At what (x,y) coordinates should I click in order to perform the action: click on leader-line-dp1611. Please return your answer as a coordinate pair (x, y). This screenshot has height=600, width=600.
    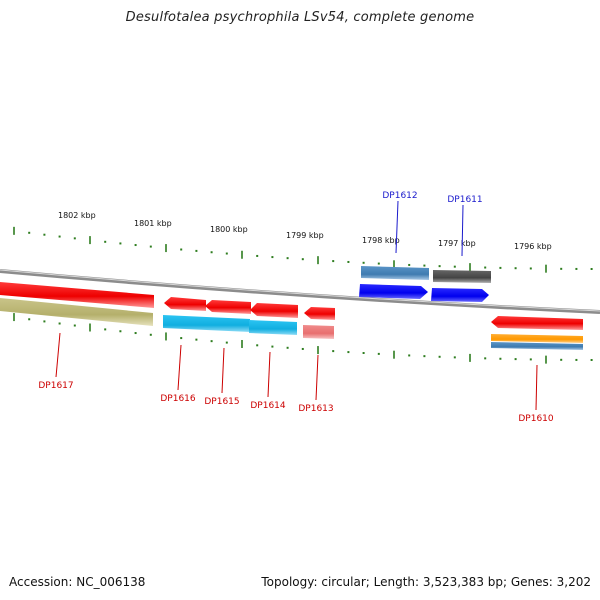
    Looking at the image, I should click on (462, 230).